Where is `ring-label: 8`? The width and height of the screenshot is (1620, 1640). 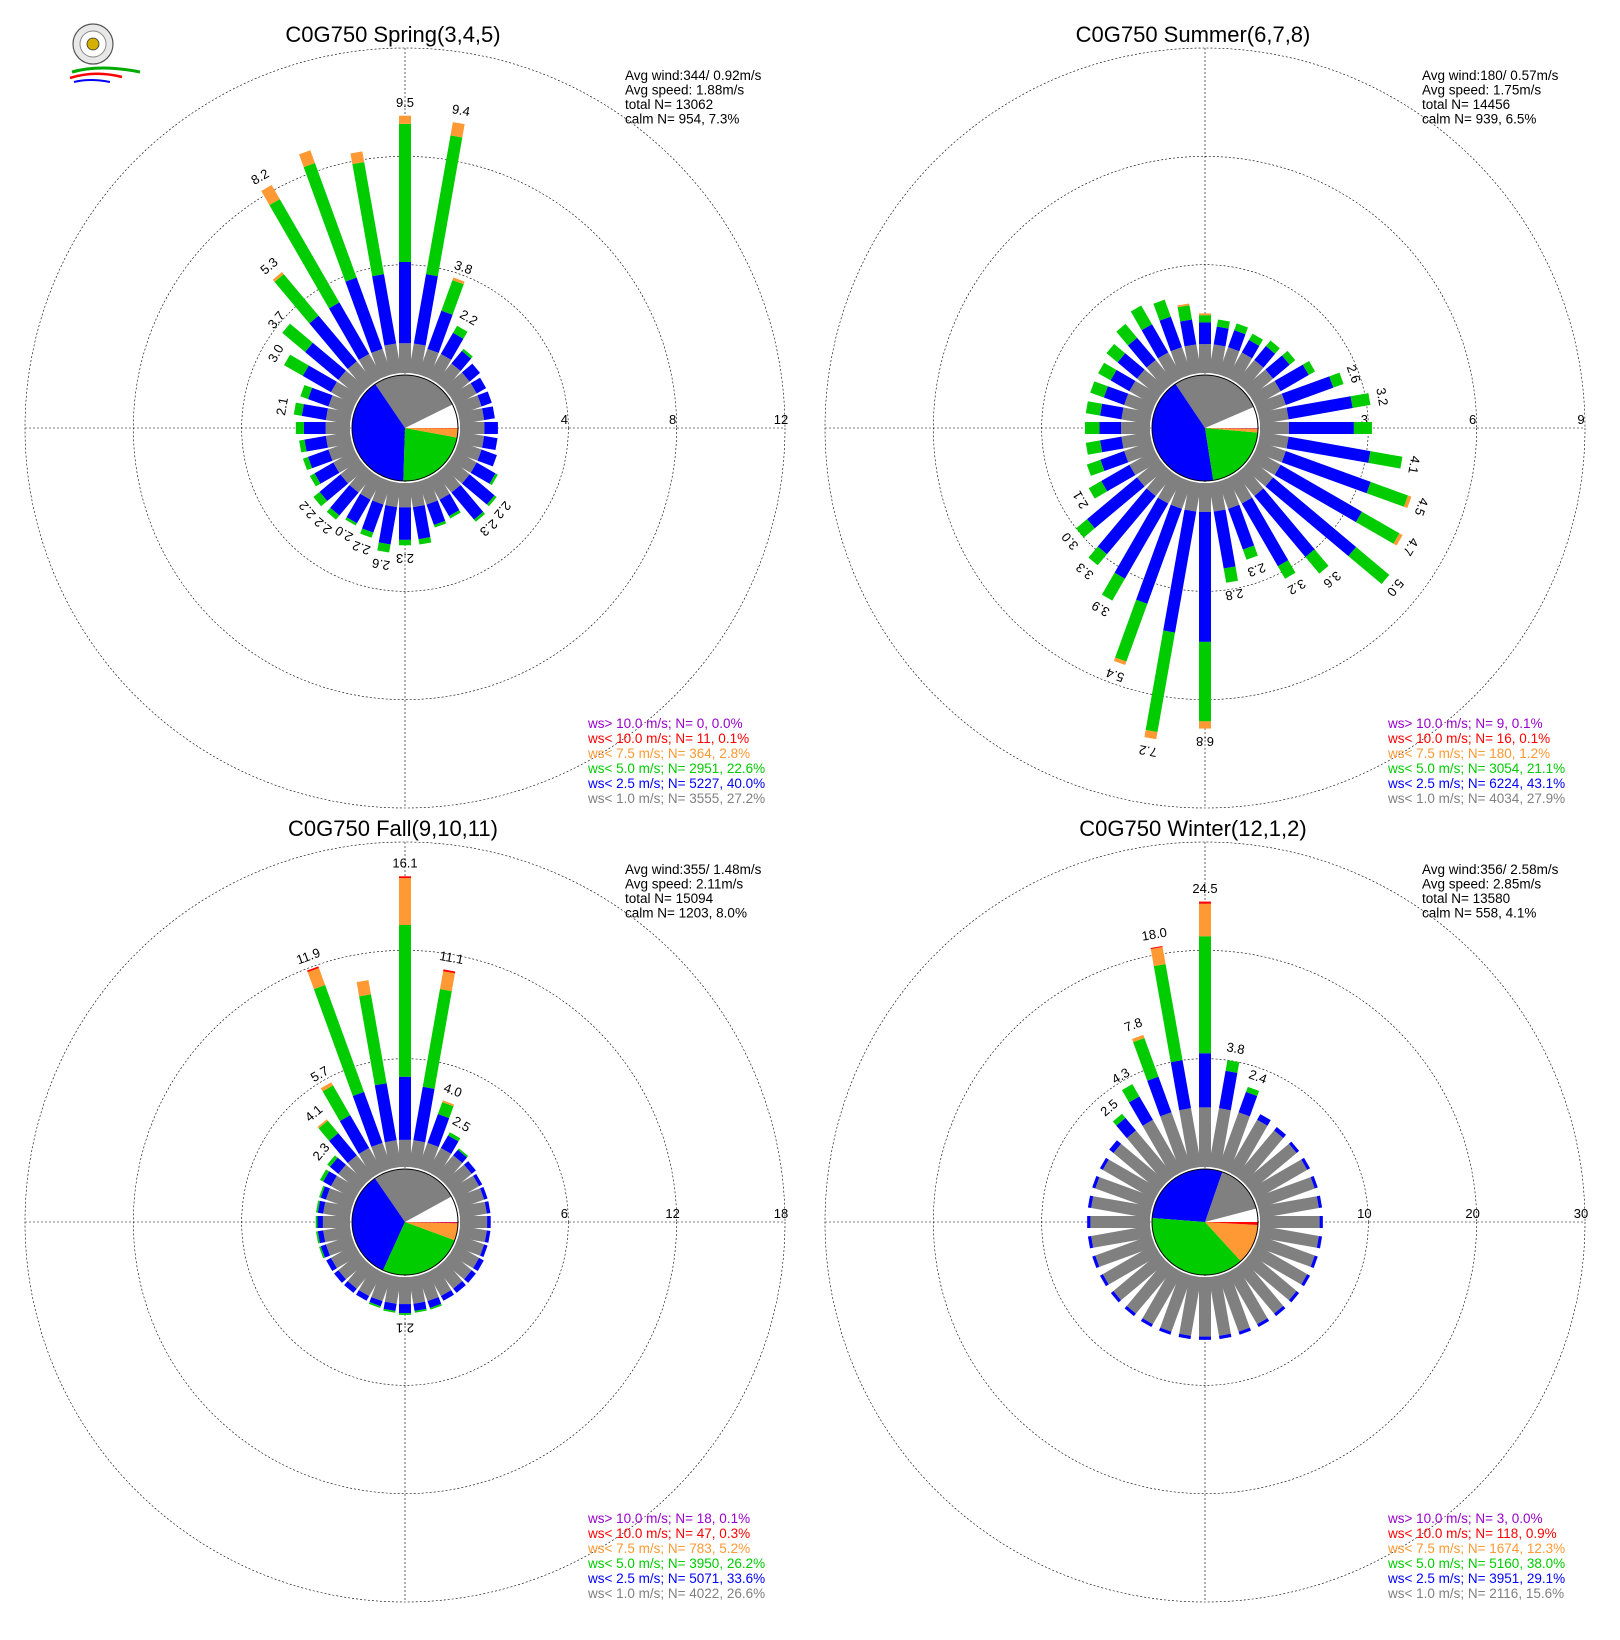
ring-label: 8 is located at coordinates (672, 419).